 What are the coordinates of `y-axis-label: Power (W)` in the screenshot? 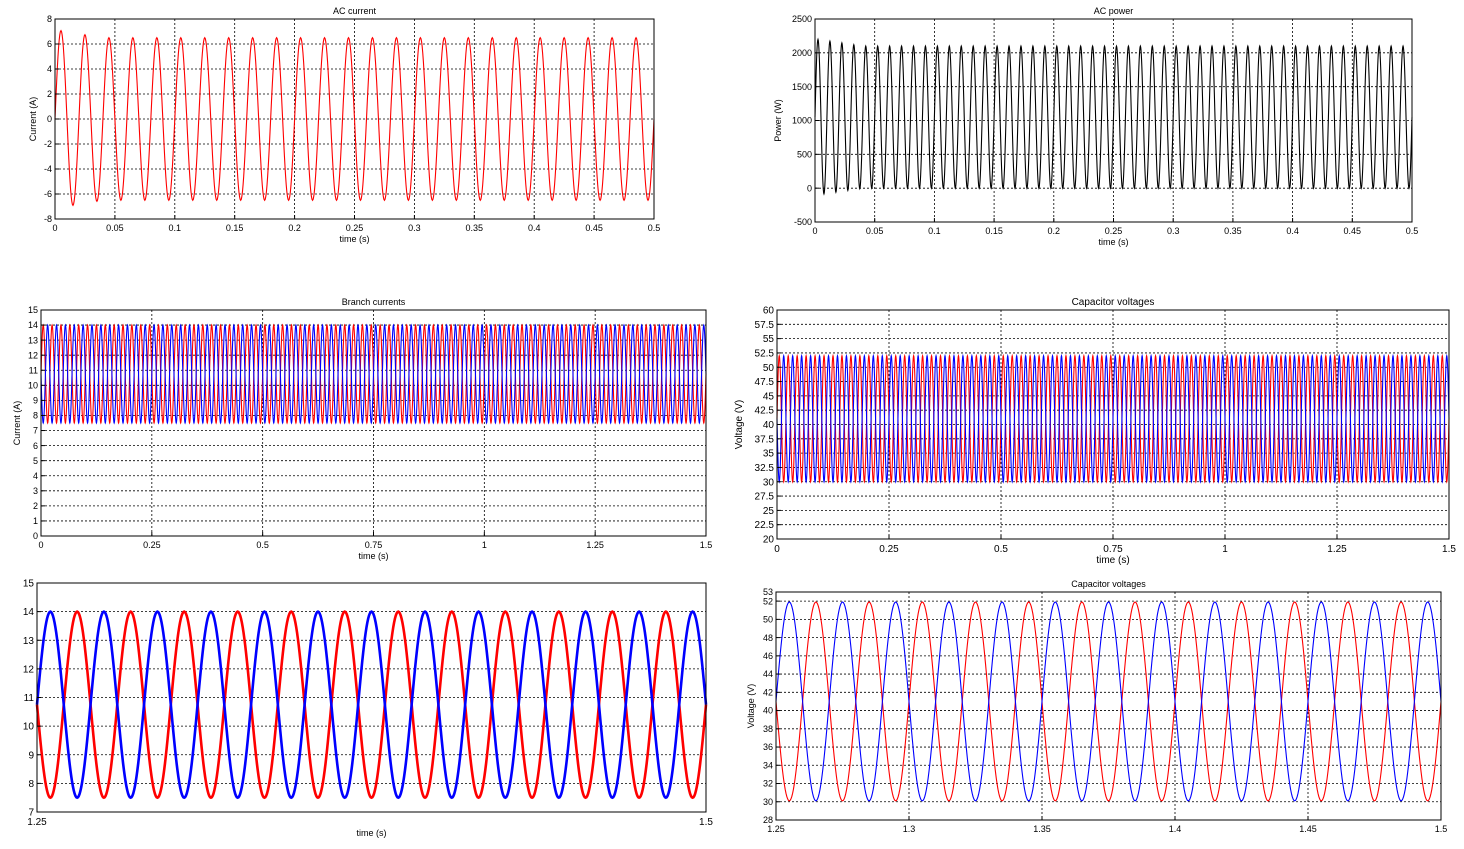 It's located at (778, 120).